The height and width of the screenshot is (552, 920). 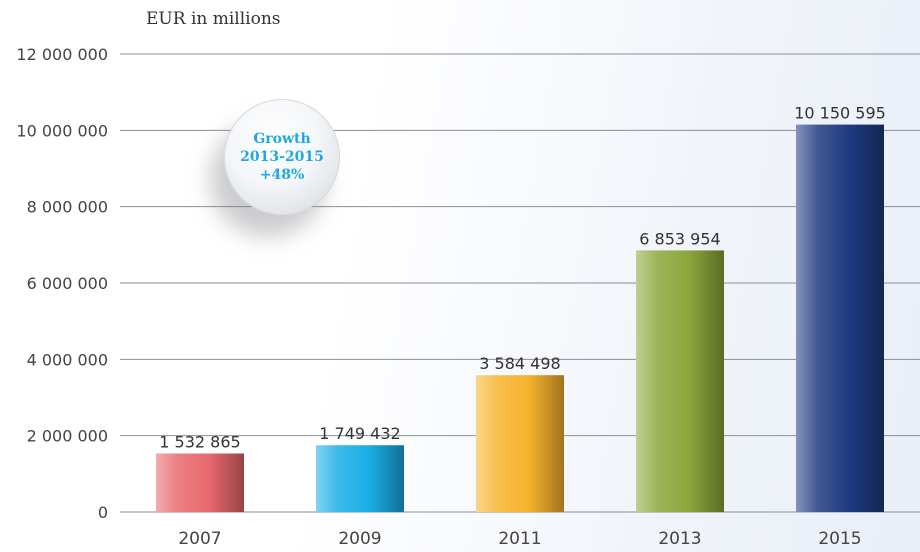 I want to click on growth-badge-period: 2013-2015, so click(x=282, y=157).